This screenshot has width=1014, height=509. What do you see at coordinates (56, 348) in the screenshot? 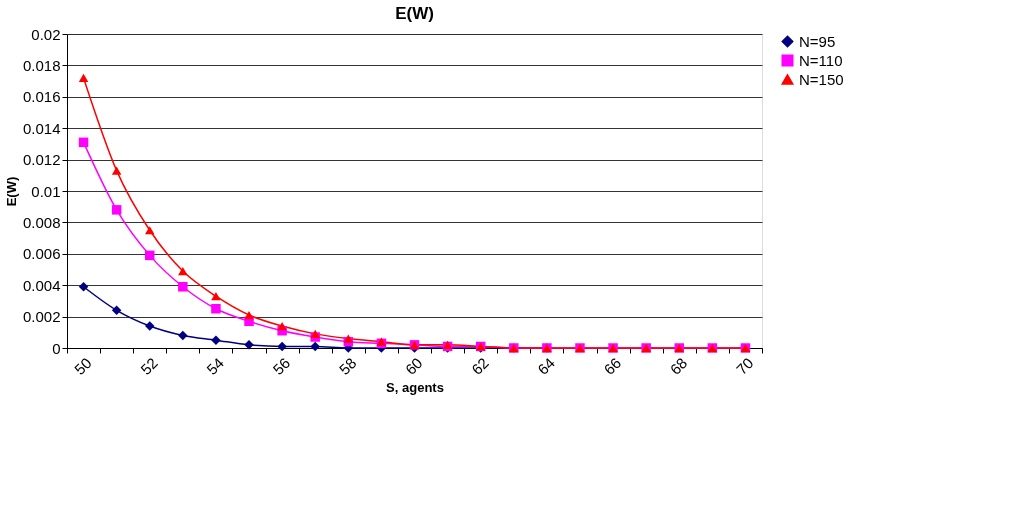
I see `y-tick-label: 0` at bounding box center [56, 348].